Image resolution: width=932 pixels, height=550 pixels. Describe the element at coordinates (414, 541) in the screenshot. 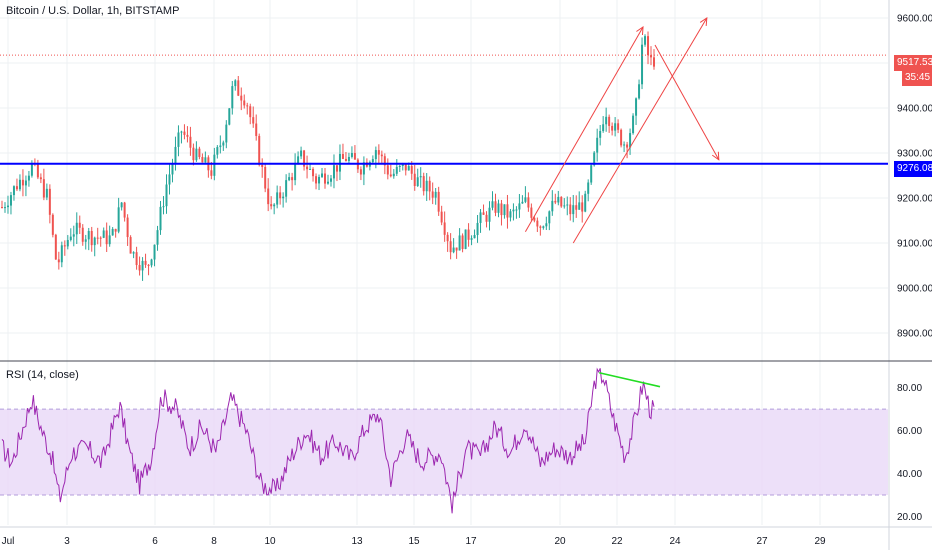

I see `x-tick-label: 15` at that location.